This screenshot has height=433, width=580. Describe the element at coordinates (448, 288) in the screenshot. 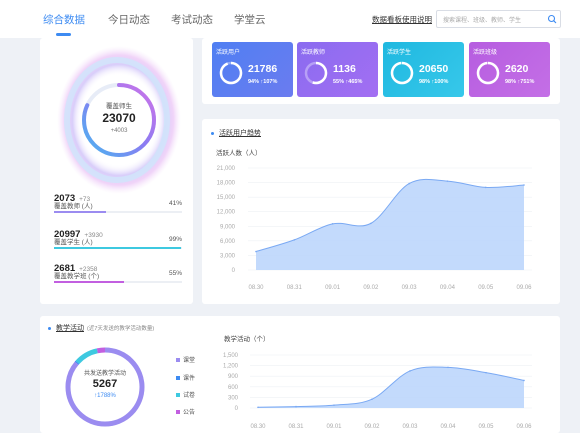

I see `x-tick-label: 09.04` at that location.